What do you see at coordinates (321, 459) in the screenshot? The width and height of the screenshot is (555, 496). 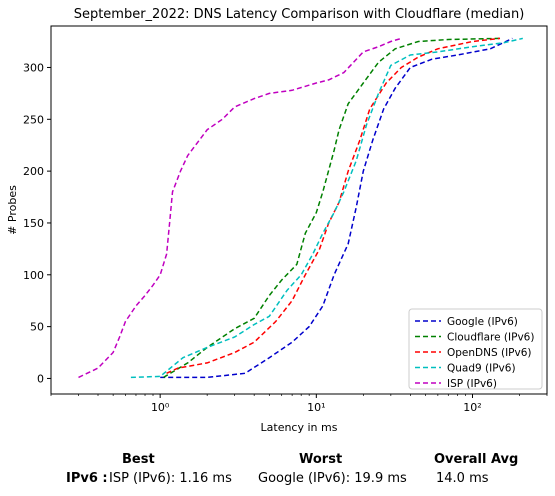 I see `summary-header-worst: Worst` at bounding box center [321, 459].